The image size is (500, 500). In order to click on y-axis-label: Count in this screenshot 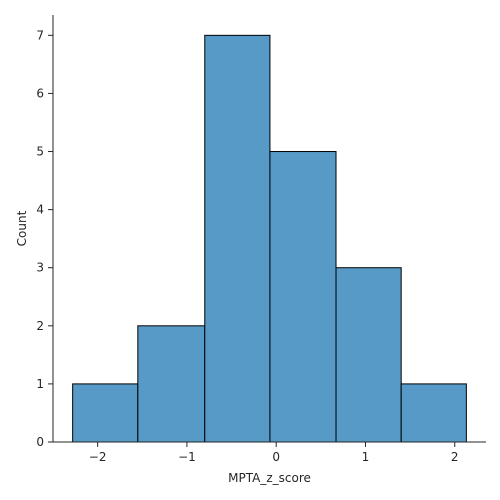, I will do `click(22, 228)`.